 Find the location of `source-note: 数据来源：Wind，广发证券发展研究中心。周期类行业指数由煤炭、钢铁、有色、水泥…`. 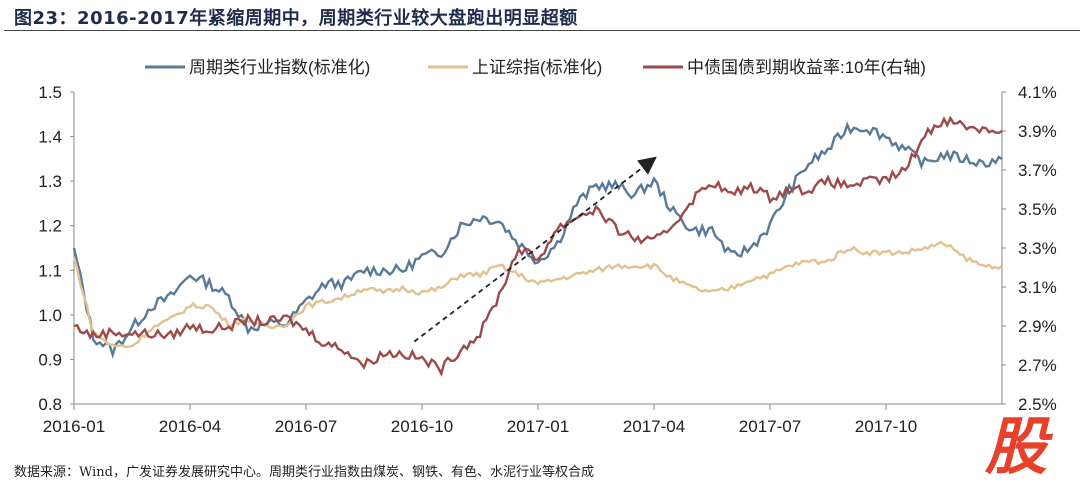

source-note: 数据来源：Wind，广发证券发展研究中心。周期类行业指数由煤炭、钢铁、有色、水泥… is located at coordinates (304, 472).